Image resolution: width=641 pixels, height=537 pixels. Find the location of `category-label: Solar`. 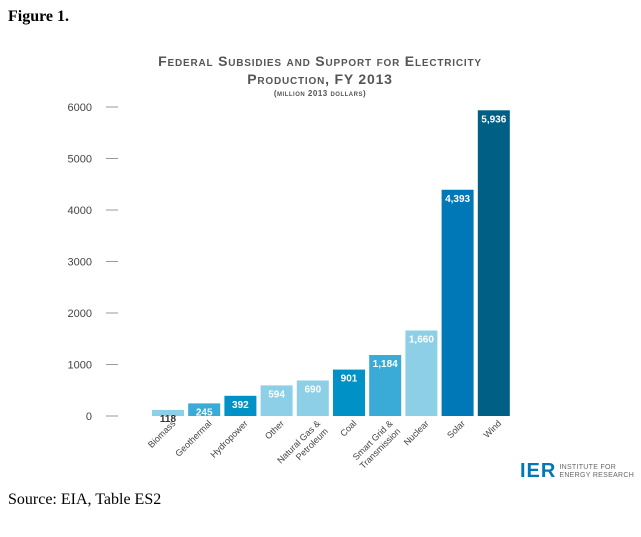

category-label: Solar is located at coordinates (456, 429).